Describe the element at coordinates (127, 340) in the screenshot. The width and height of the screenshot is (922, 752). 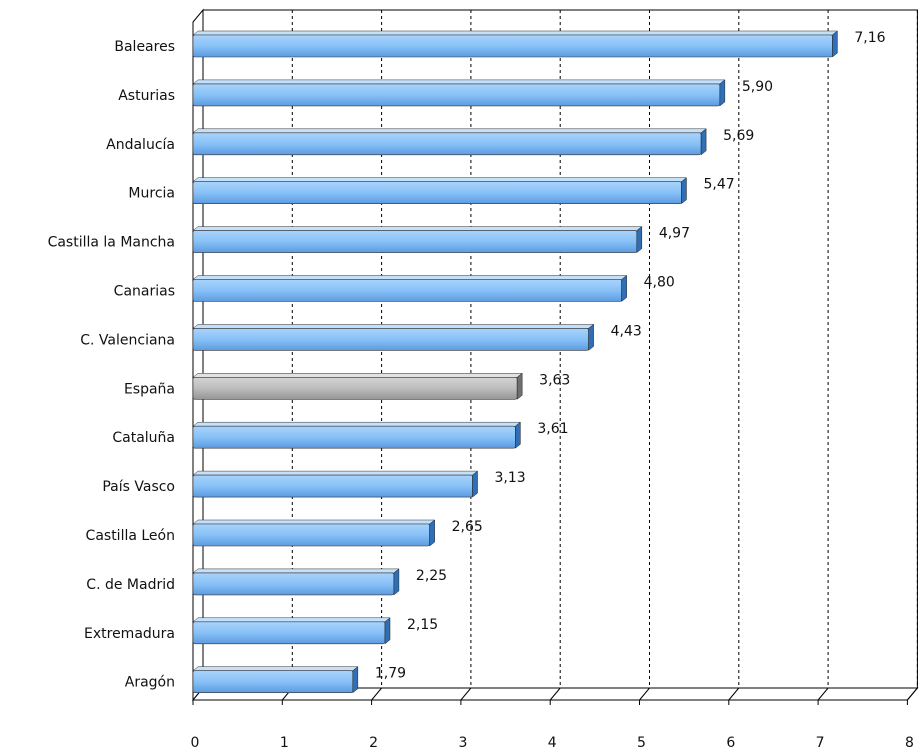
I see `category-label: C. Valenciana` at that location.